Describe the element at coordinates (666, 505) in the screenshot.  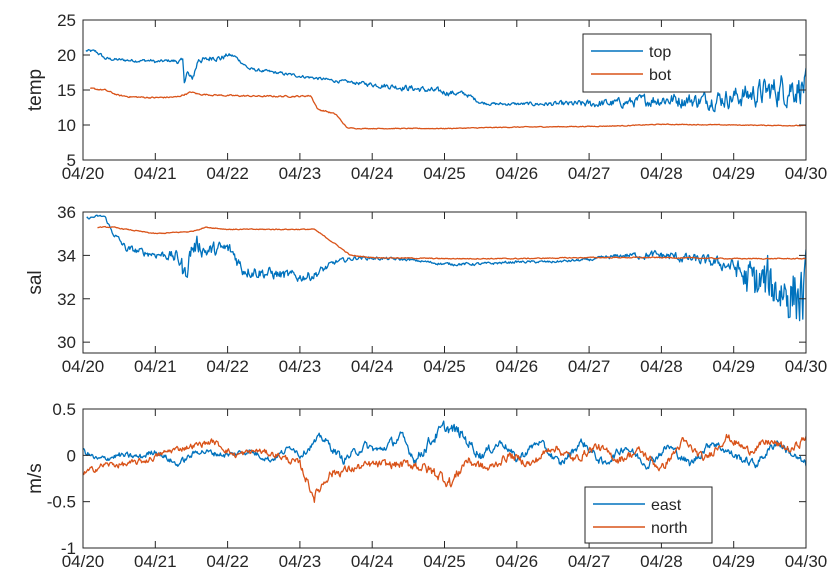
I see `legend-label-east: east` at that location.